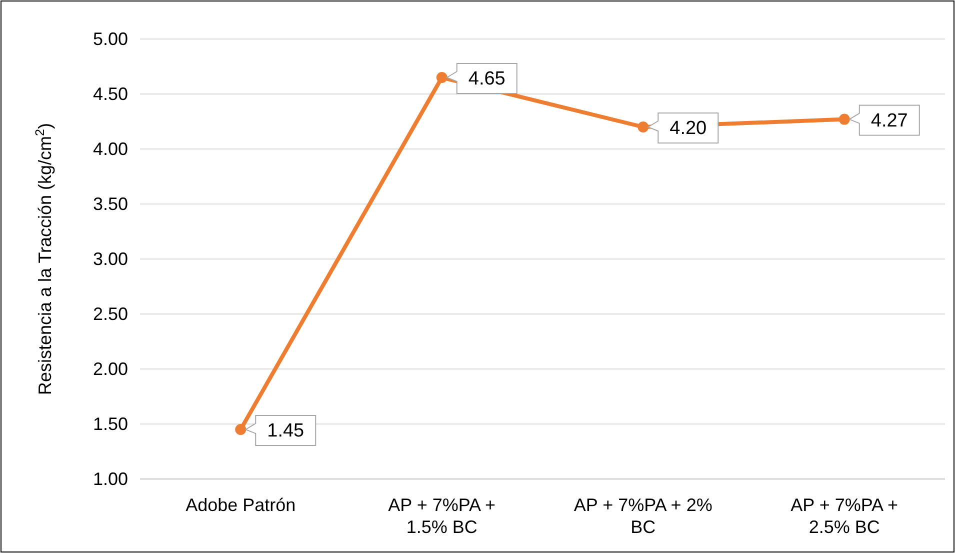 This screenshot has width=955, height=553. I want to click on data-label: 1.45, so click(285, 431).